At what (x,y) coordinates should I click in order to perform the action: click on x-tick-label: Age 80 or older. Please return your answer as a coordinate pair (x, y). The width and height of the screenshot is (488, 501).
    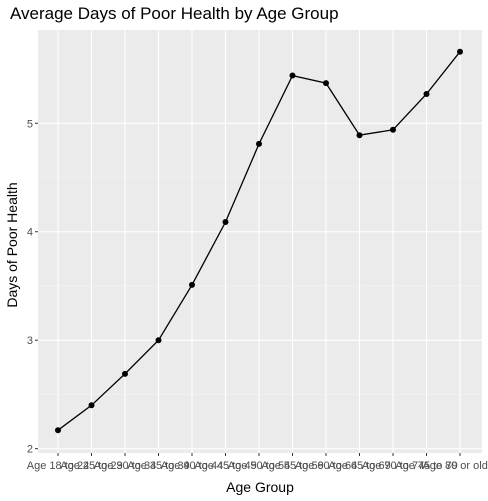
    Looking at the image, I should click on (455, 466).